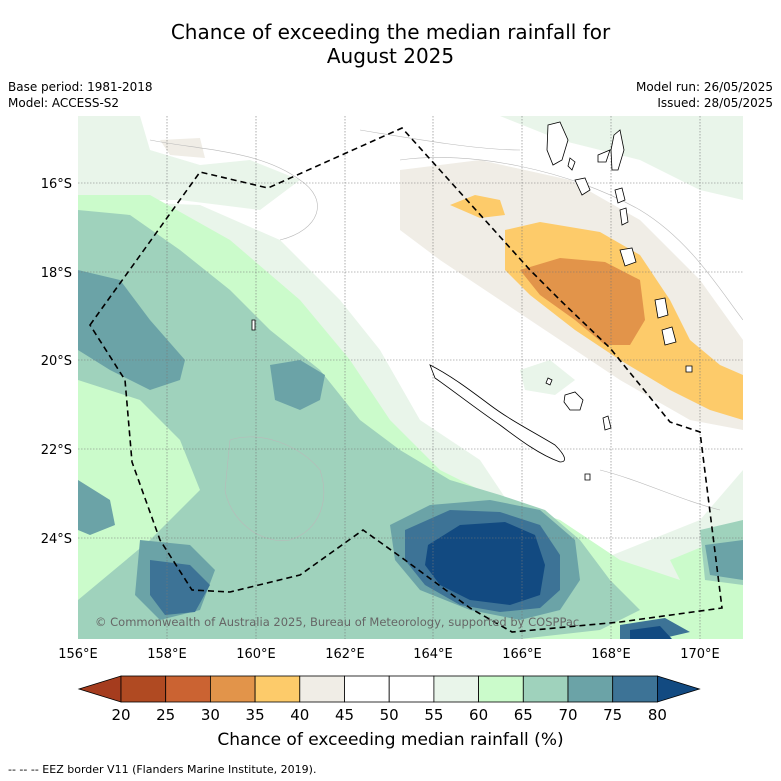 Image resolution: width=781 pixels, height=781 pixels. What do you see at coordinates (523, 715) in the screenshot?
I see `colorbar-tick-label: 65` at bounding box center [523, 715].